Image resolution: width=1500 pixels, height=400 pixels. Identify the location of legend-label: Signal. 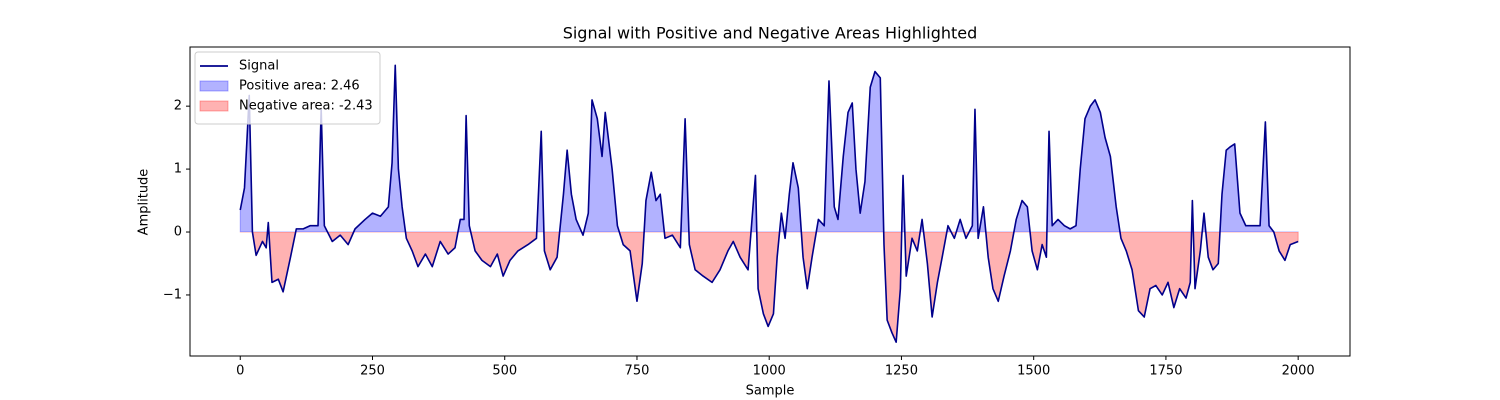
(259, 66).